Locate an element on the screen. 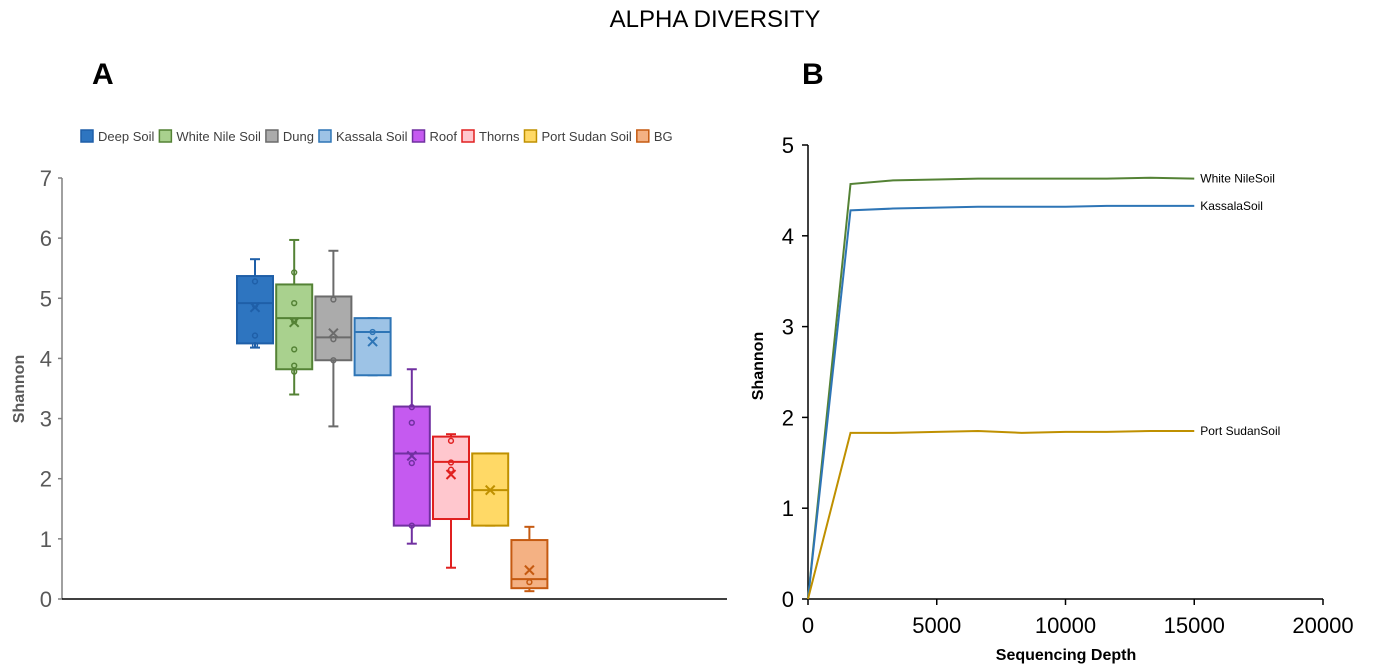 The width and height of the screenshot is (1374, 666). panel-a-y-label: Shannon is located at coordinates (19, 389).